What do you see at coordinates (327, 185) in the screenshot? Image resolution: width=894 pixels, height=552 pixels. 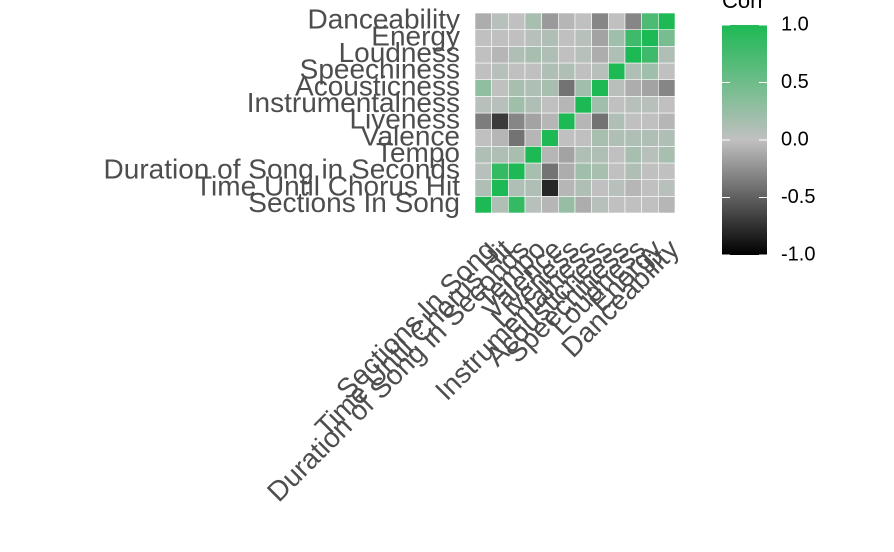 I see `y-tick-label: Time Until Chorus Hit` at bounding box center [327, 185].